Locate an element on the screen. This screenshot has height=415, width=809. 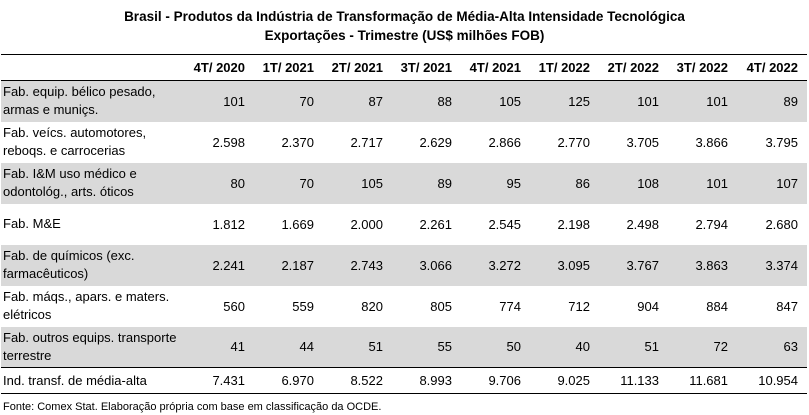
table-cell: 2.241 is located at coordinates (218, 265).